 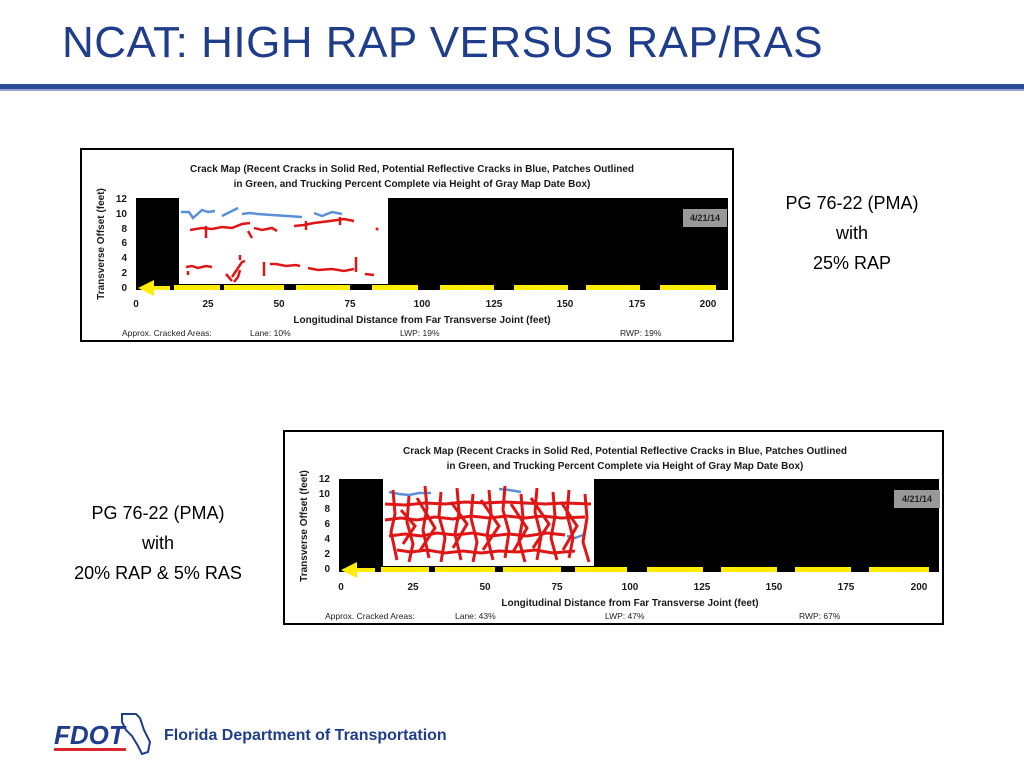 I want to click on title-underline, so click(x=512, y=86).